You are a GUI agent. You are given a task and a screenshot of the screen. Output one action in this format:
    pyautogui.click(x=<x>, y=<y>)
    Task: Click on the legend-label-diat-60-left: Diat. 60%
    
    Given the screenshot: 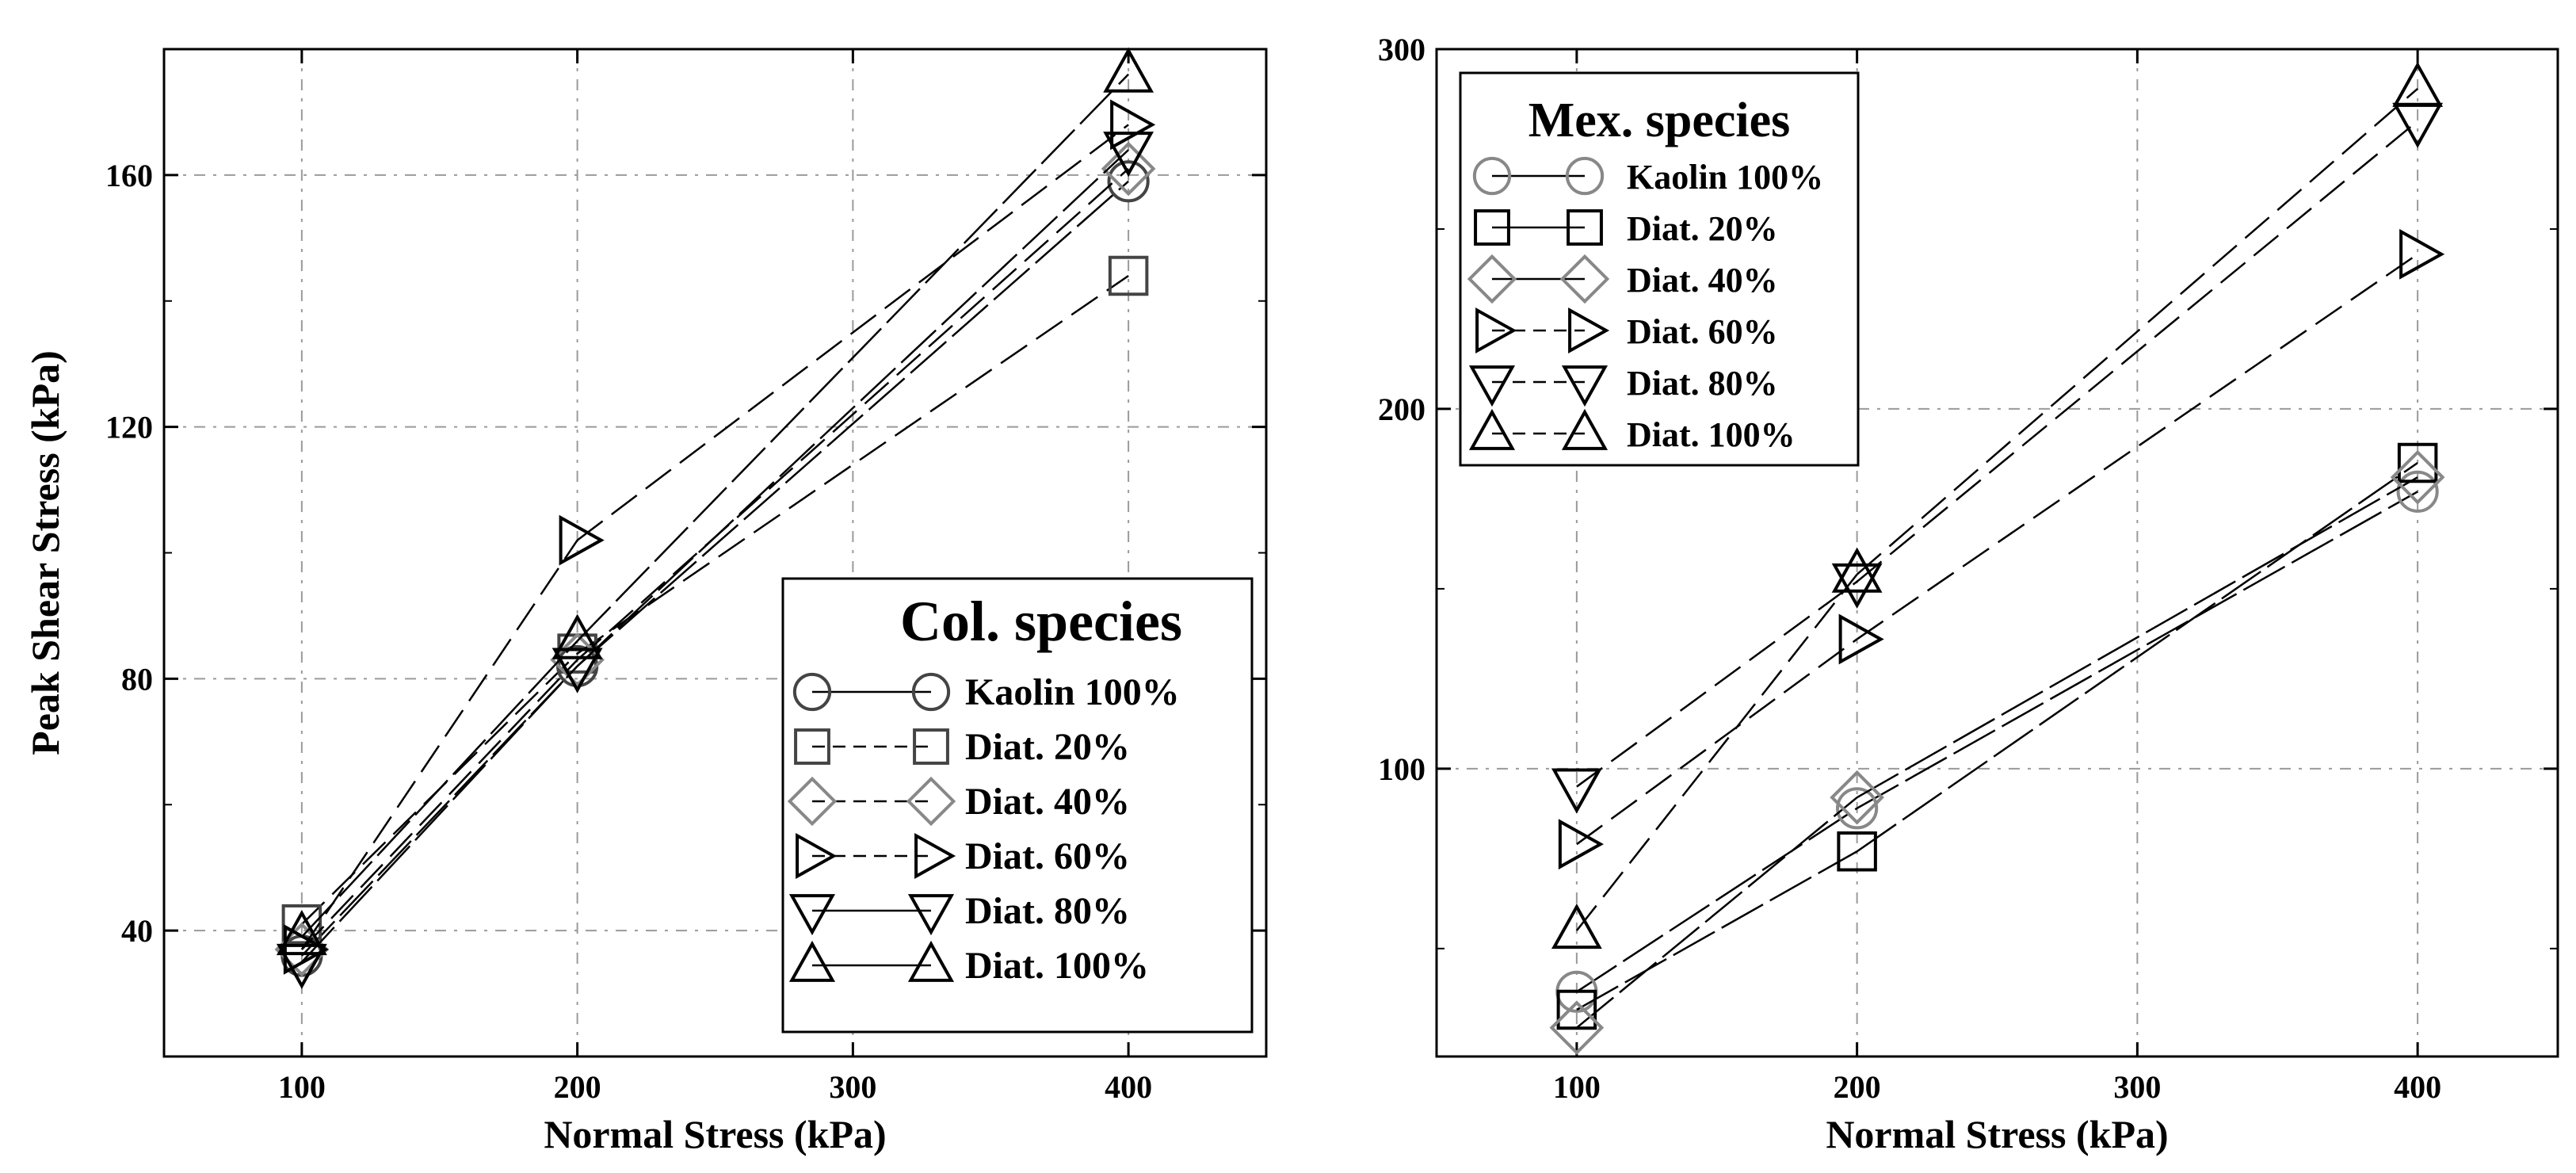 What is the action you would take?
    pyautogui.click(x=1047, y=856)
    